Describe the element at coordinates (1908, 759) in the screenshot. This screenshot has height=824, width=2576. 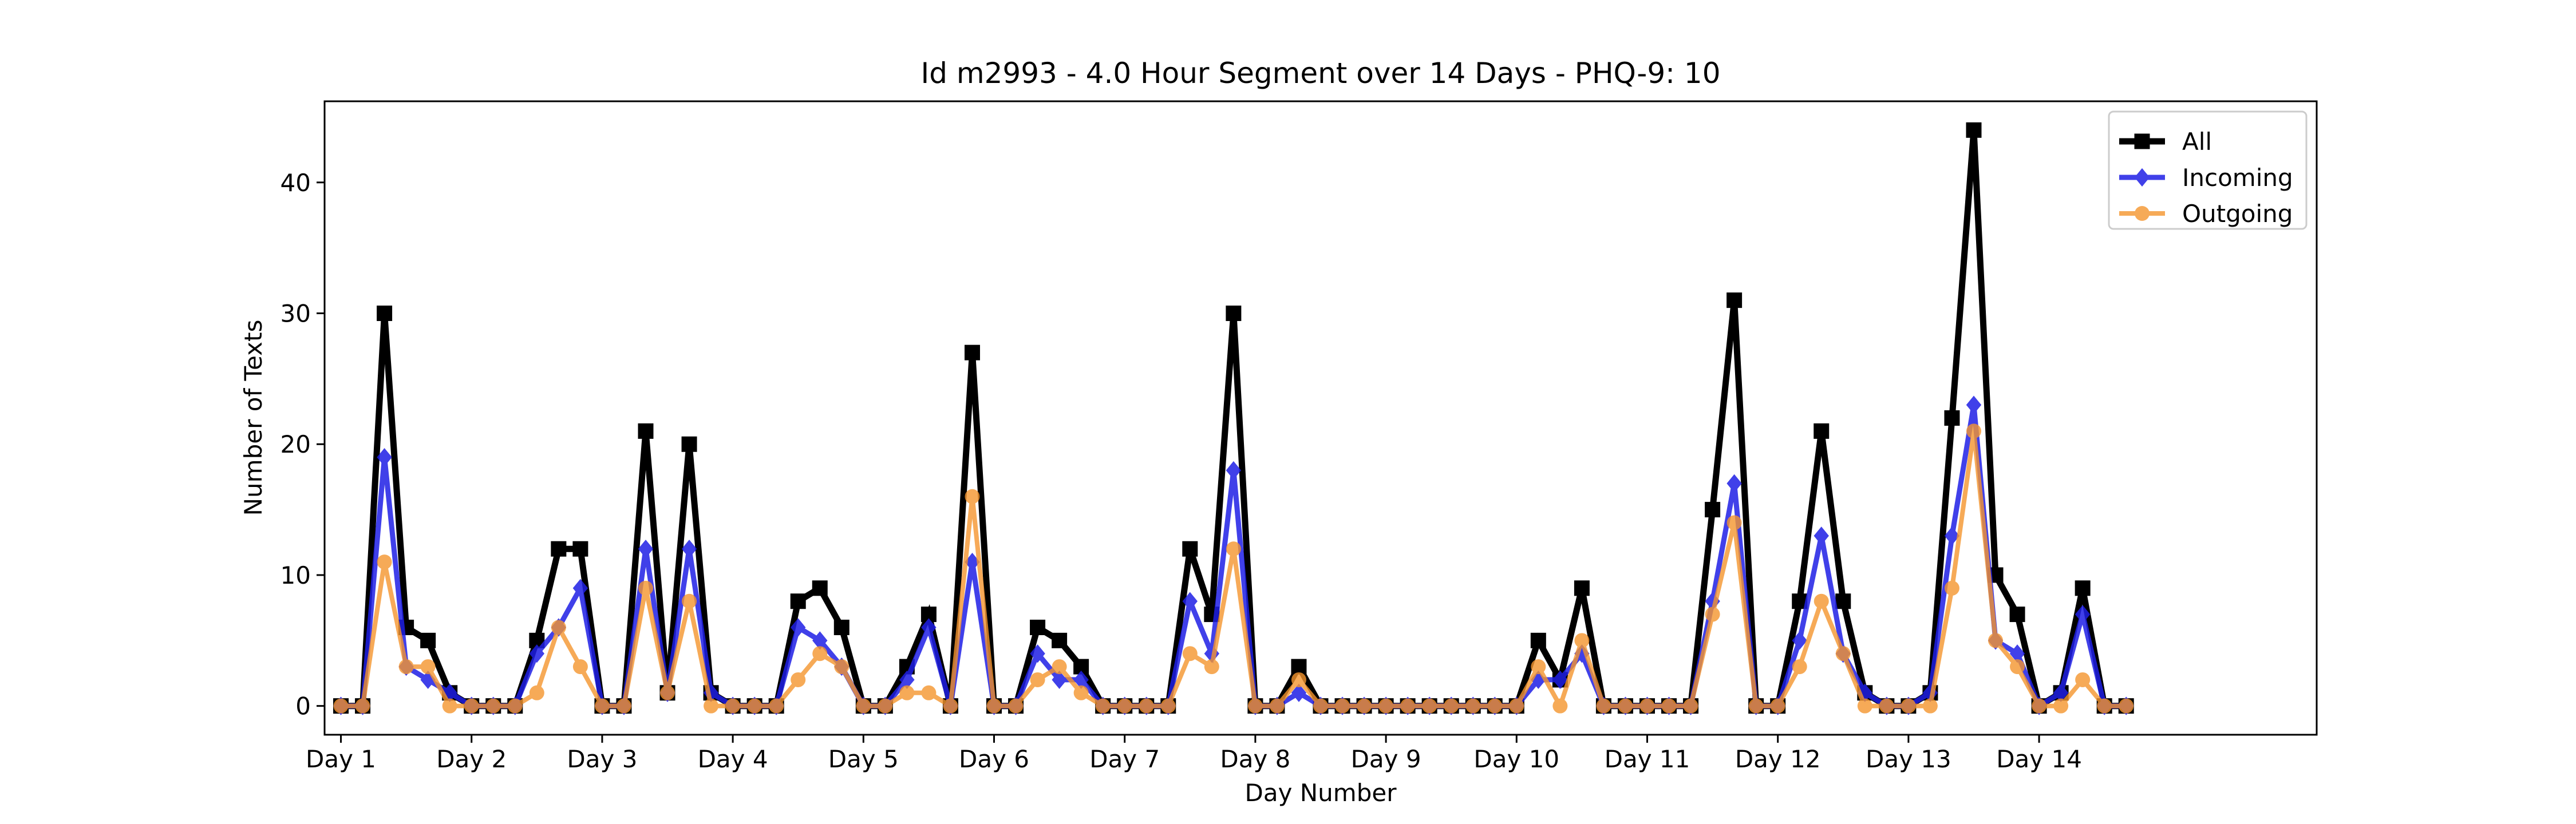
I see `x-tick-label: Day 13` at that location.